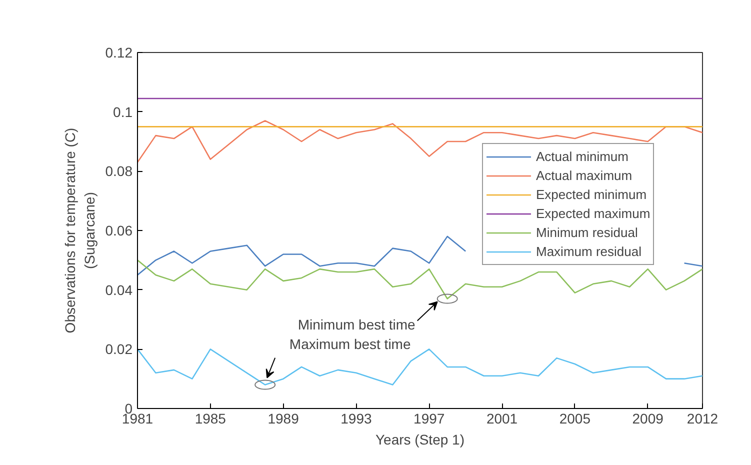 This screenshot has width=751, height=465. Describe the element at coordinates (356, 418) in the screenshot. I see `x-tick-label: 1993` at that location.